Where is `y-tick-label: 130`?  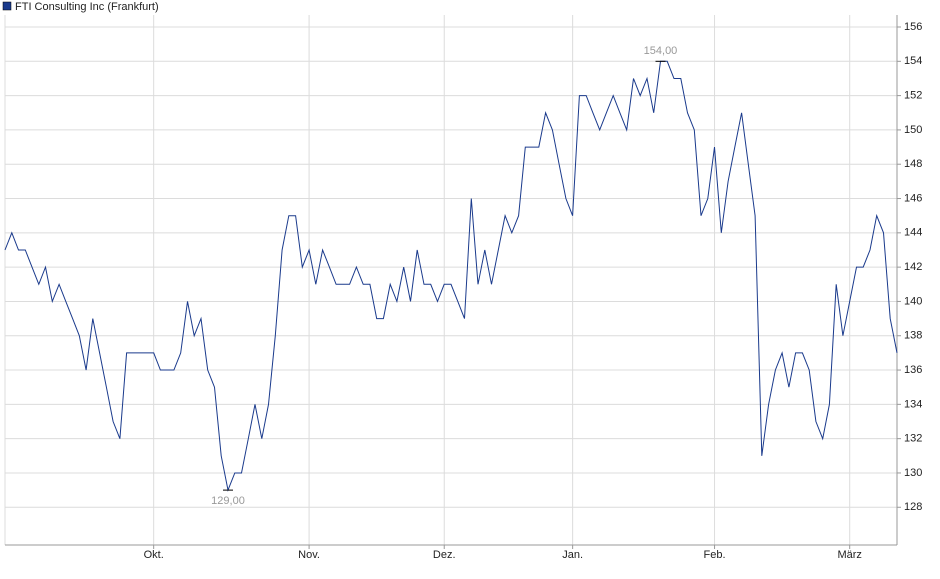
y-tick-label: 130 is located at coordinates (913, 473).